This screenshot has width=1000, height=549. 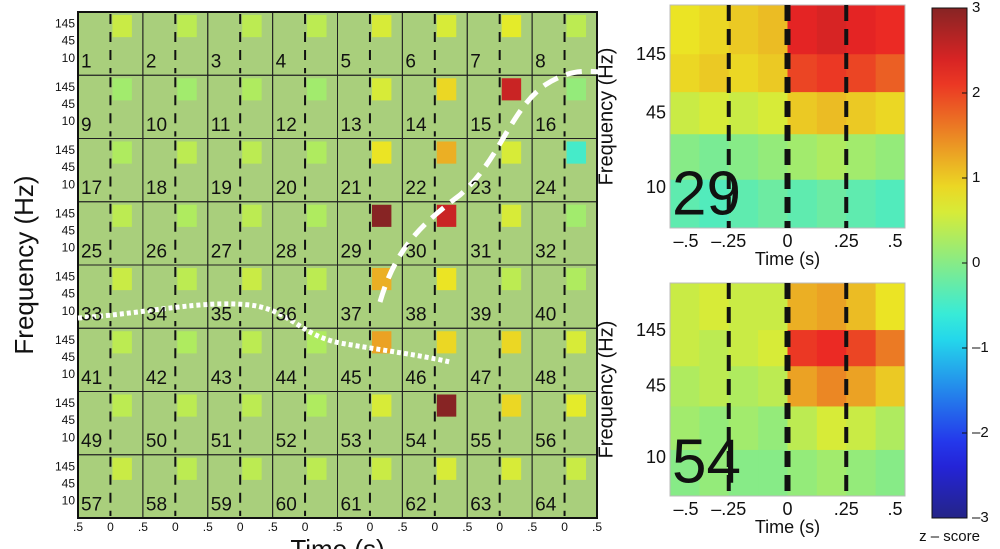 What do you see at coordinates (980, 517) in the screenshot?
I see `colorbar-tick-label: –3` at bounding box center [980, 517].